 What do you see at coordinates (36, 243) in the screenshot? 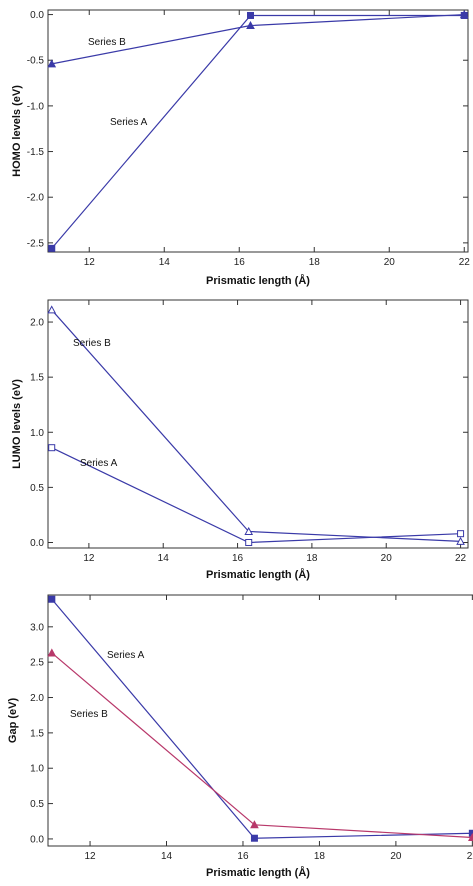
I see `y-tick-label: -2.5` at bounding box center [36, 243].